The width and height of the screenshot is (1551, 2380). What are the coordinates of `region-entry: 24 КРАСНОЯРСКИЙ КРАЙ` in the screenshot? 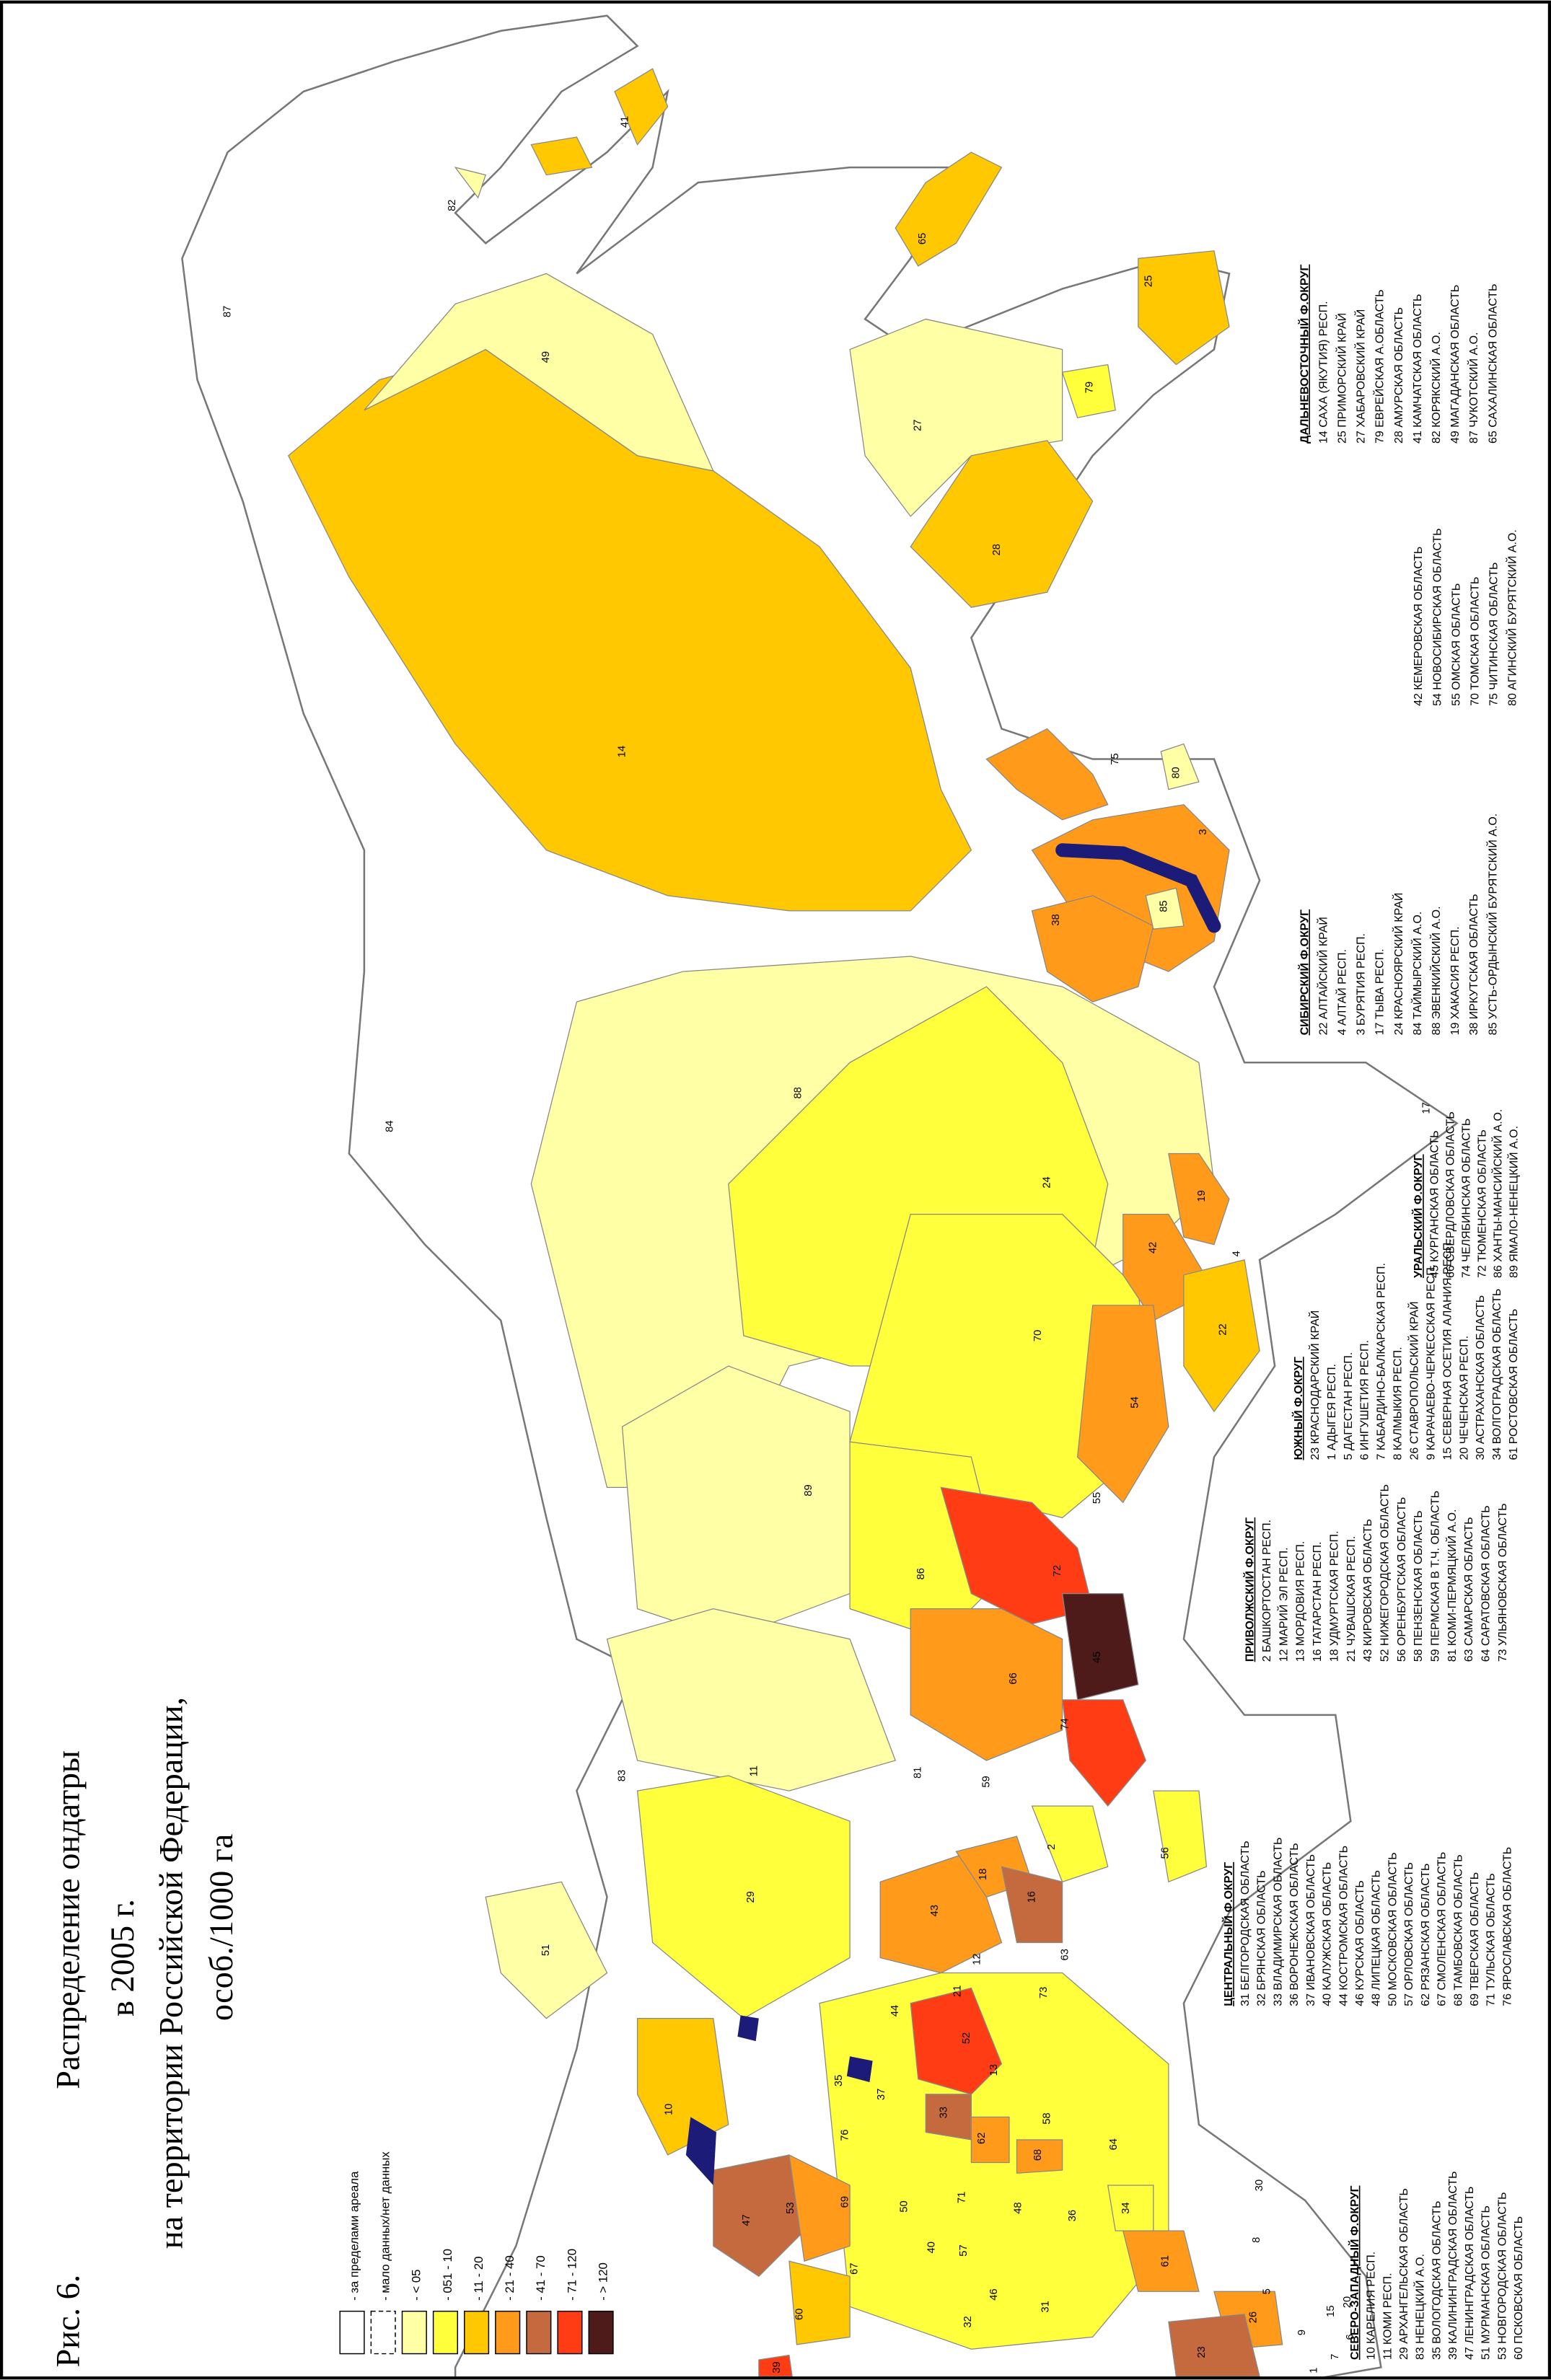 It's located at (1398, 964).